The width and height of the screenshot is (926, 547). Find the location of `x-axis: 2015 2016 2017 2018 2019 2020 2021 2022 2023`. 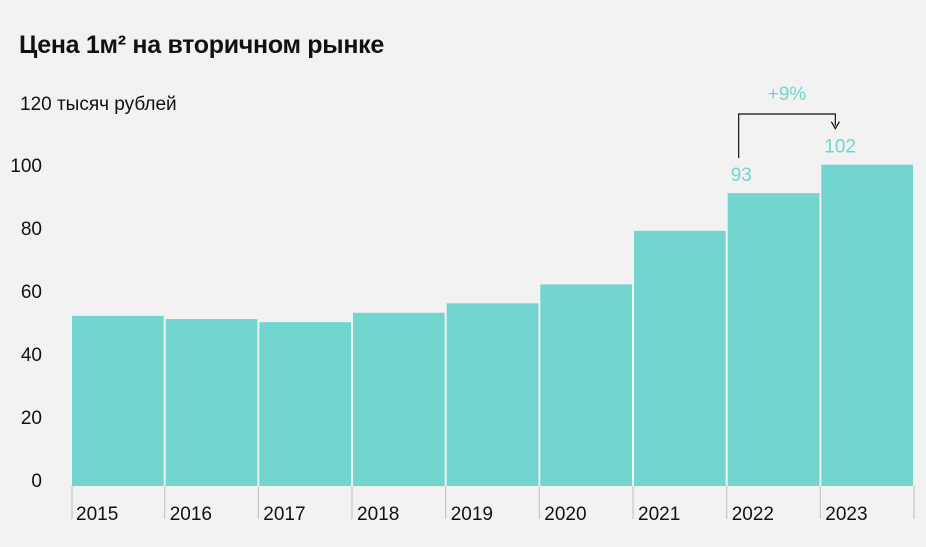

x-axis: 2015 2016 2017 2018 2019 2020 2021 2022 2023 is located at coordinates (493, 505).